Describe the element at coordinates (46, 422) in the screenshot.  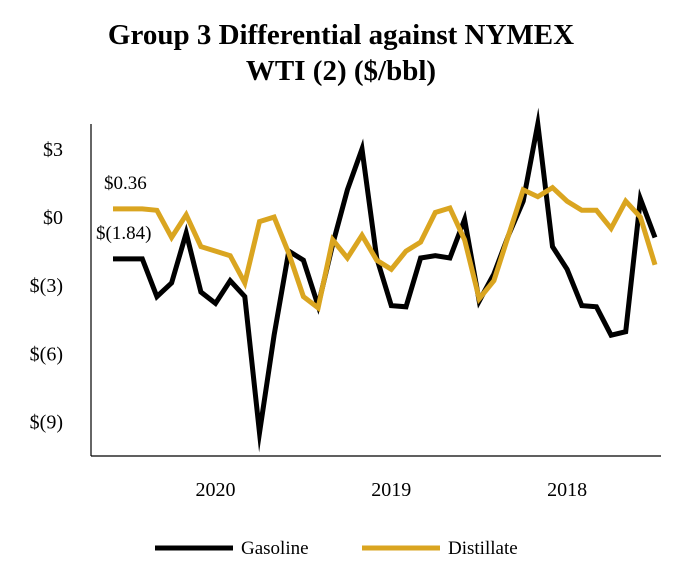
I see `y-tick-label: $(9)` at that location.